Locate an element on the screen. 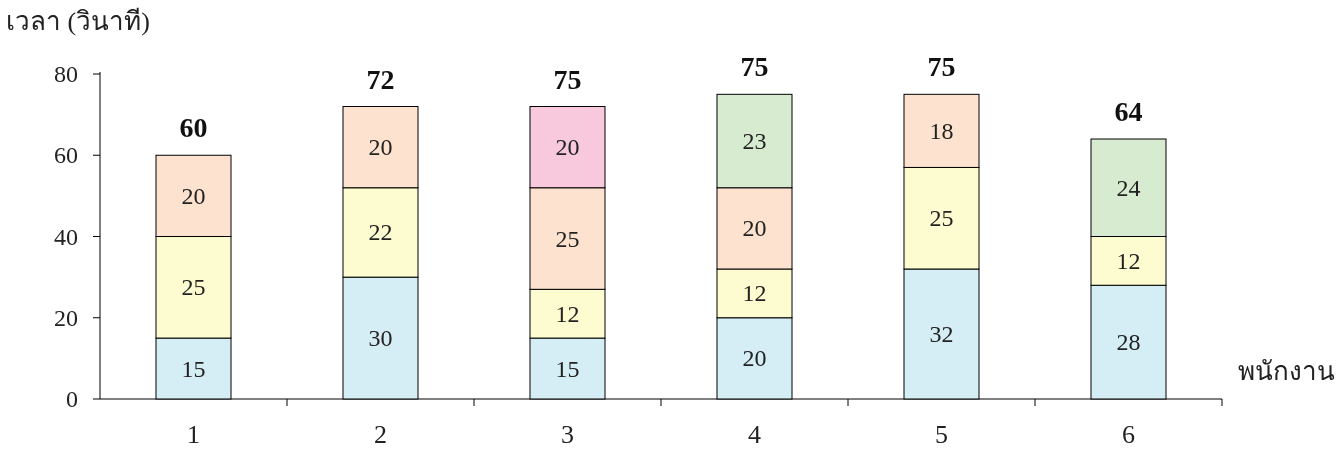 This screenshot has width=1341, height=455. data-label: 32 is located at coordinates (941, 334).